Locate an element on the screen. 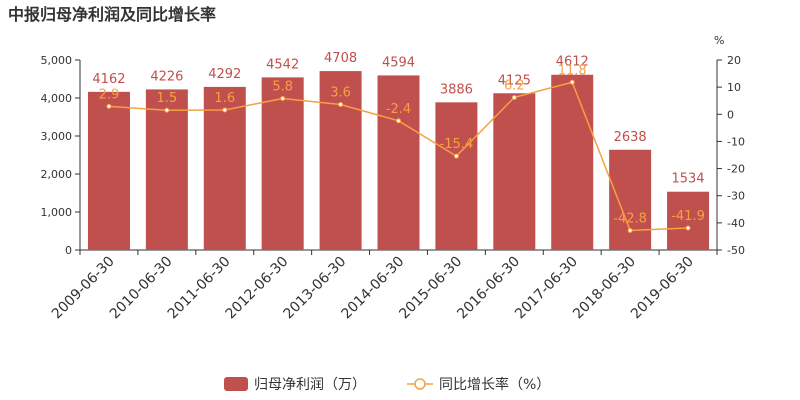 This screenshot has height=400, width=800. legend-bar-label: 归母净利润（万） is located at coordinates (310, 384).